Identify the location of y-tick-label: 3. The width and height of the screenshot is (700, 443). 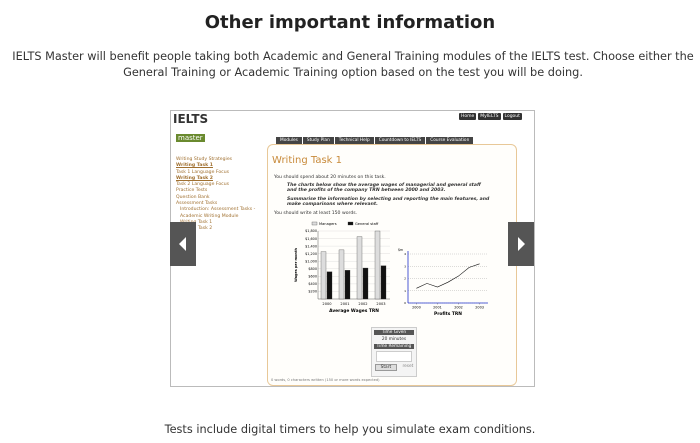
(405, 266).